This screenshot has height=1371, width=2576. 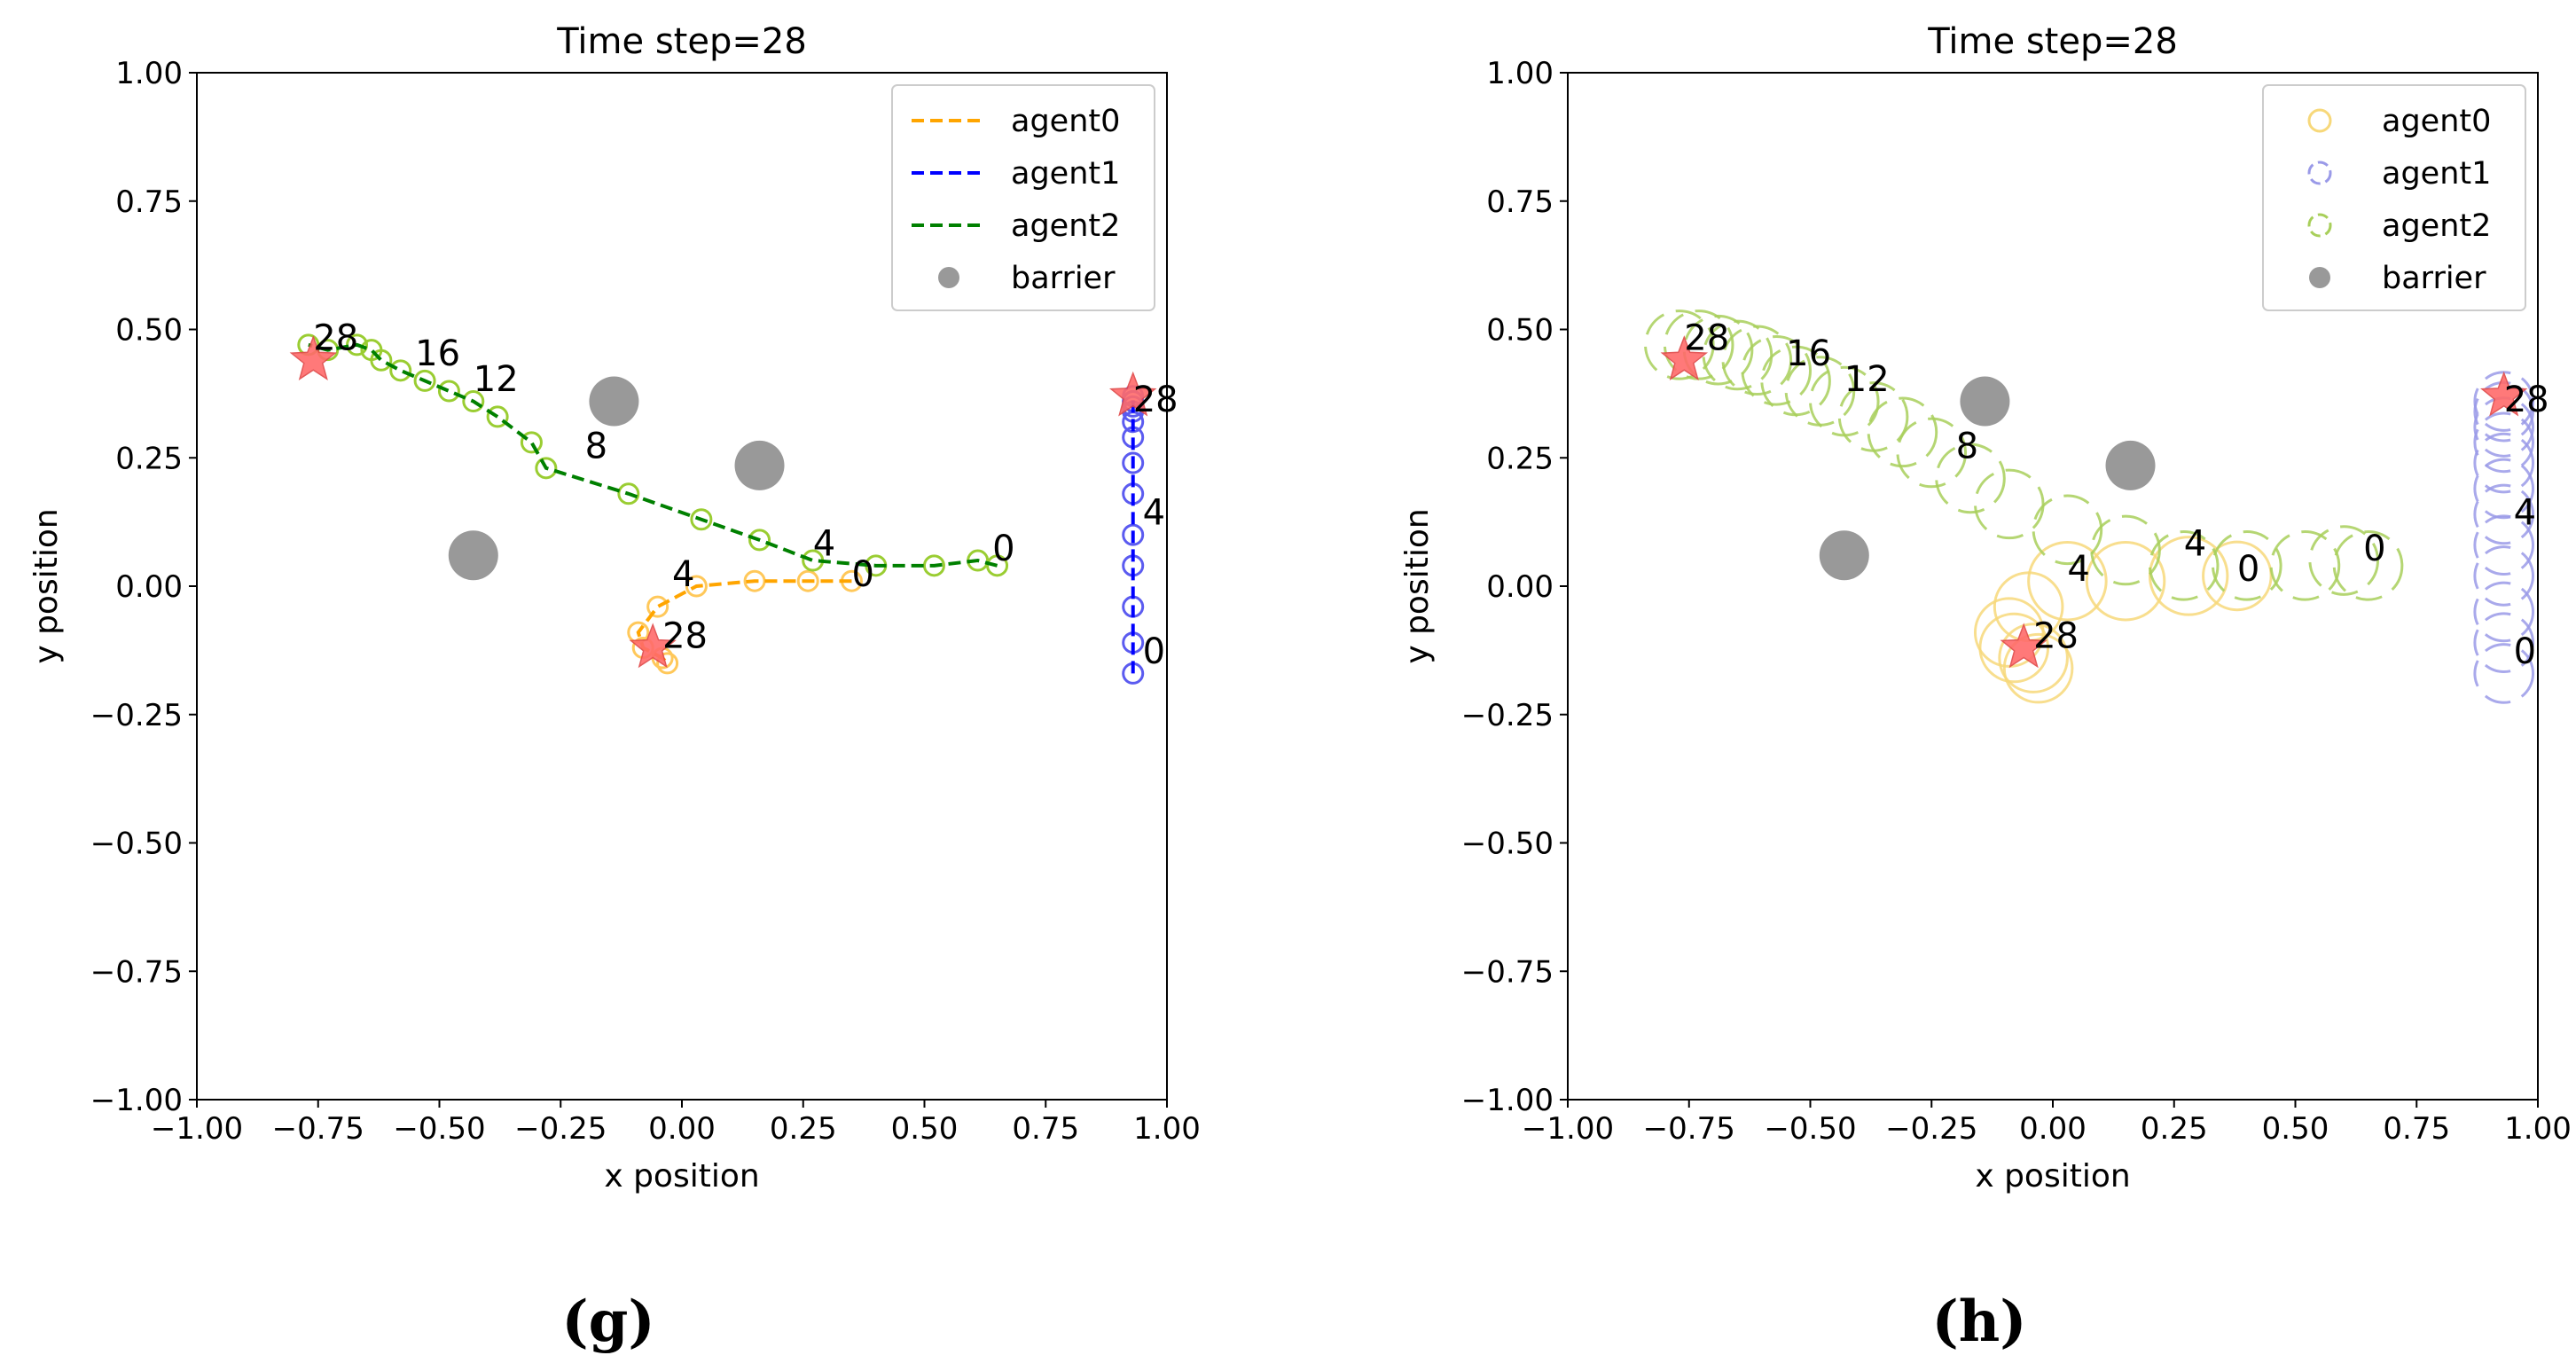 What do you see at coordinates (1520, 458) in the screenshot?
I see `y-tick-label: 0.25` at bounding box center [1520, 458].